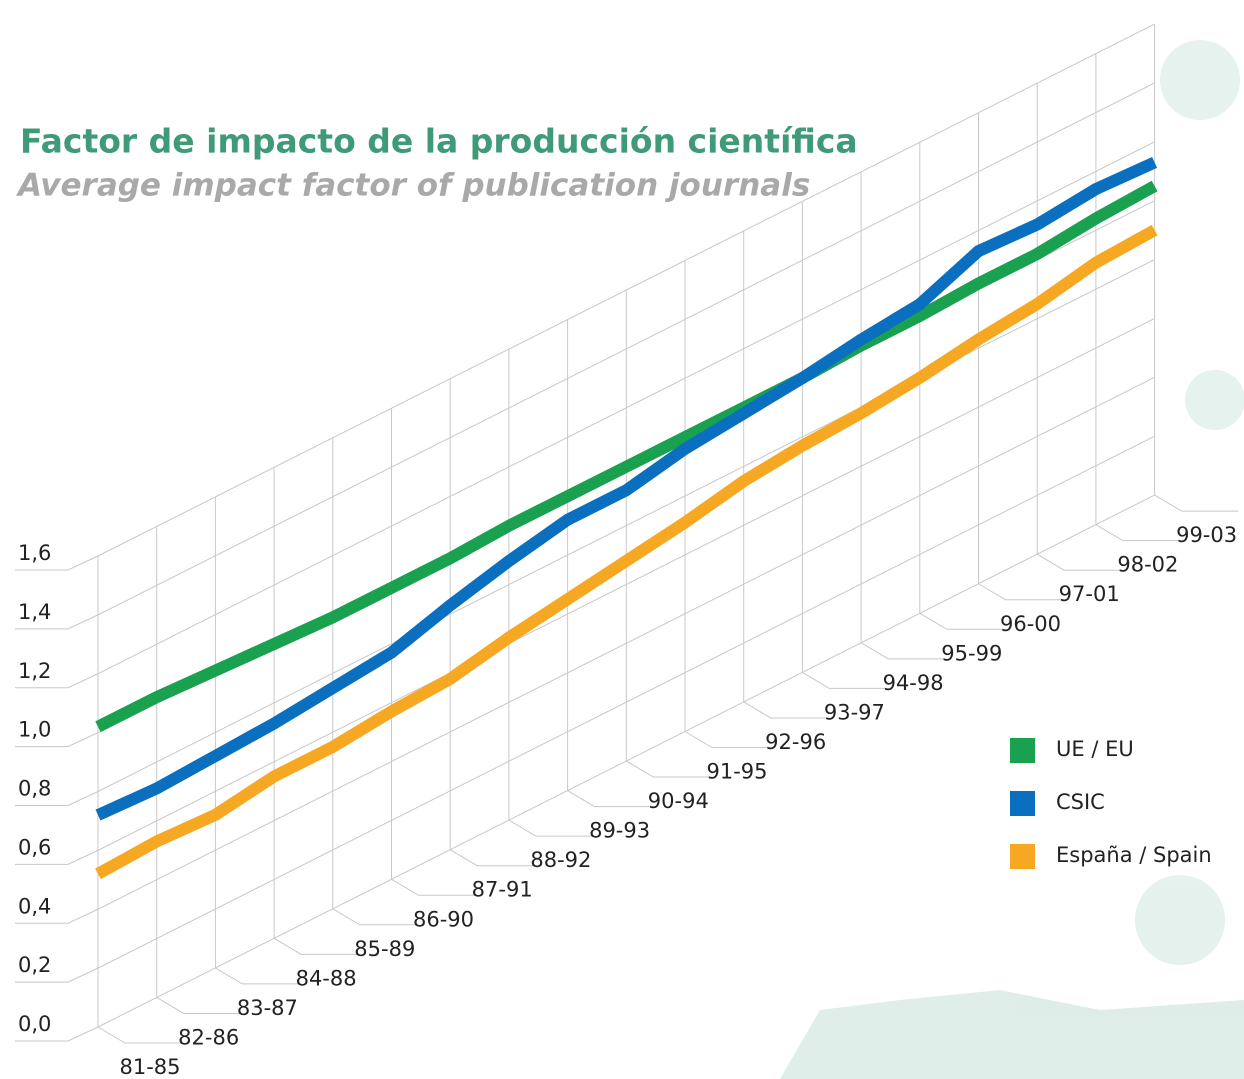 The height and width of the screenshot is (1079, 1244). Describe the element at coordinates (34, 965) in the screenshot. I see `y-tick-label: 0,2` at that location.